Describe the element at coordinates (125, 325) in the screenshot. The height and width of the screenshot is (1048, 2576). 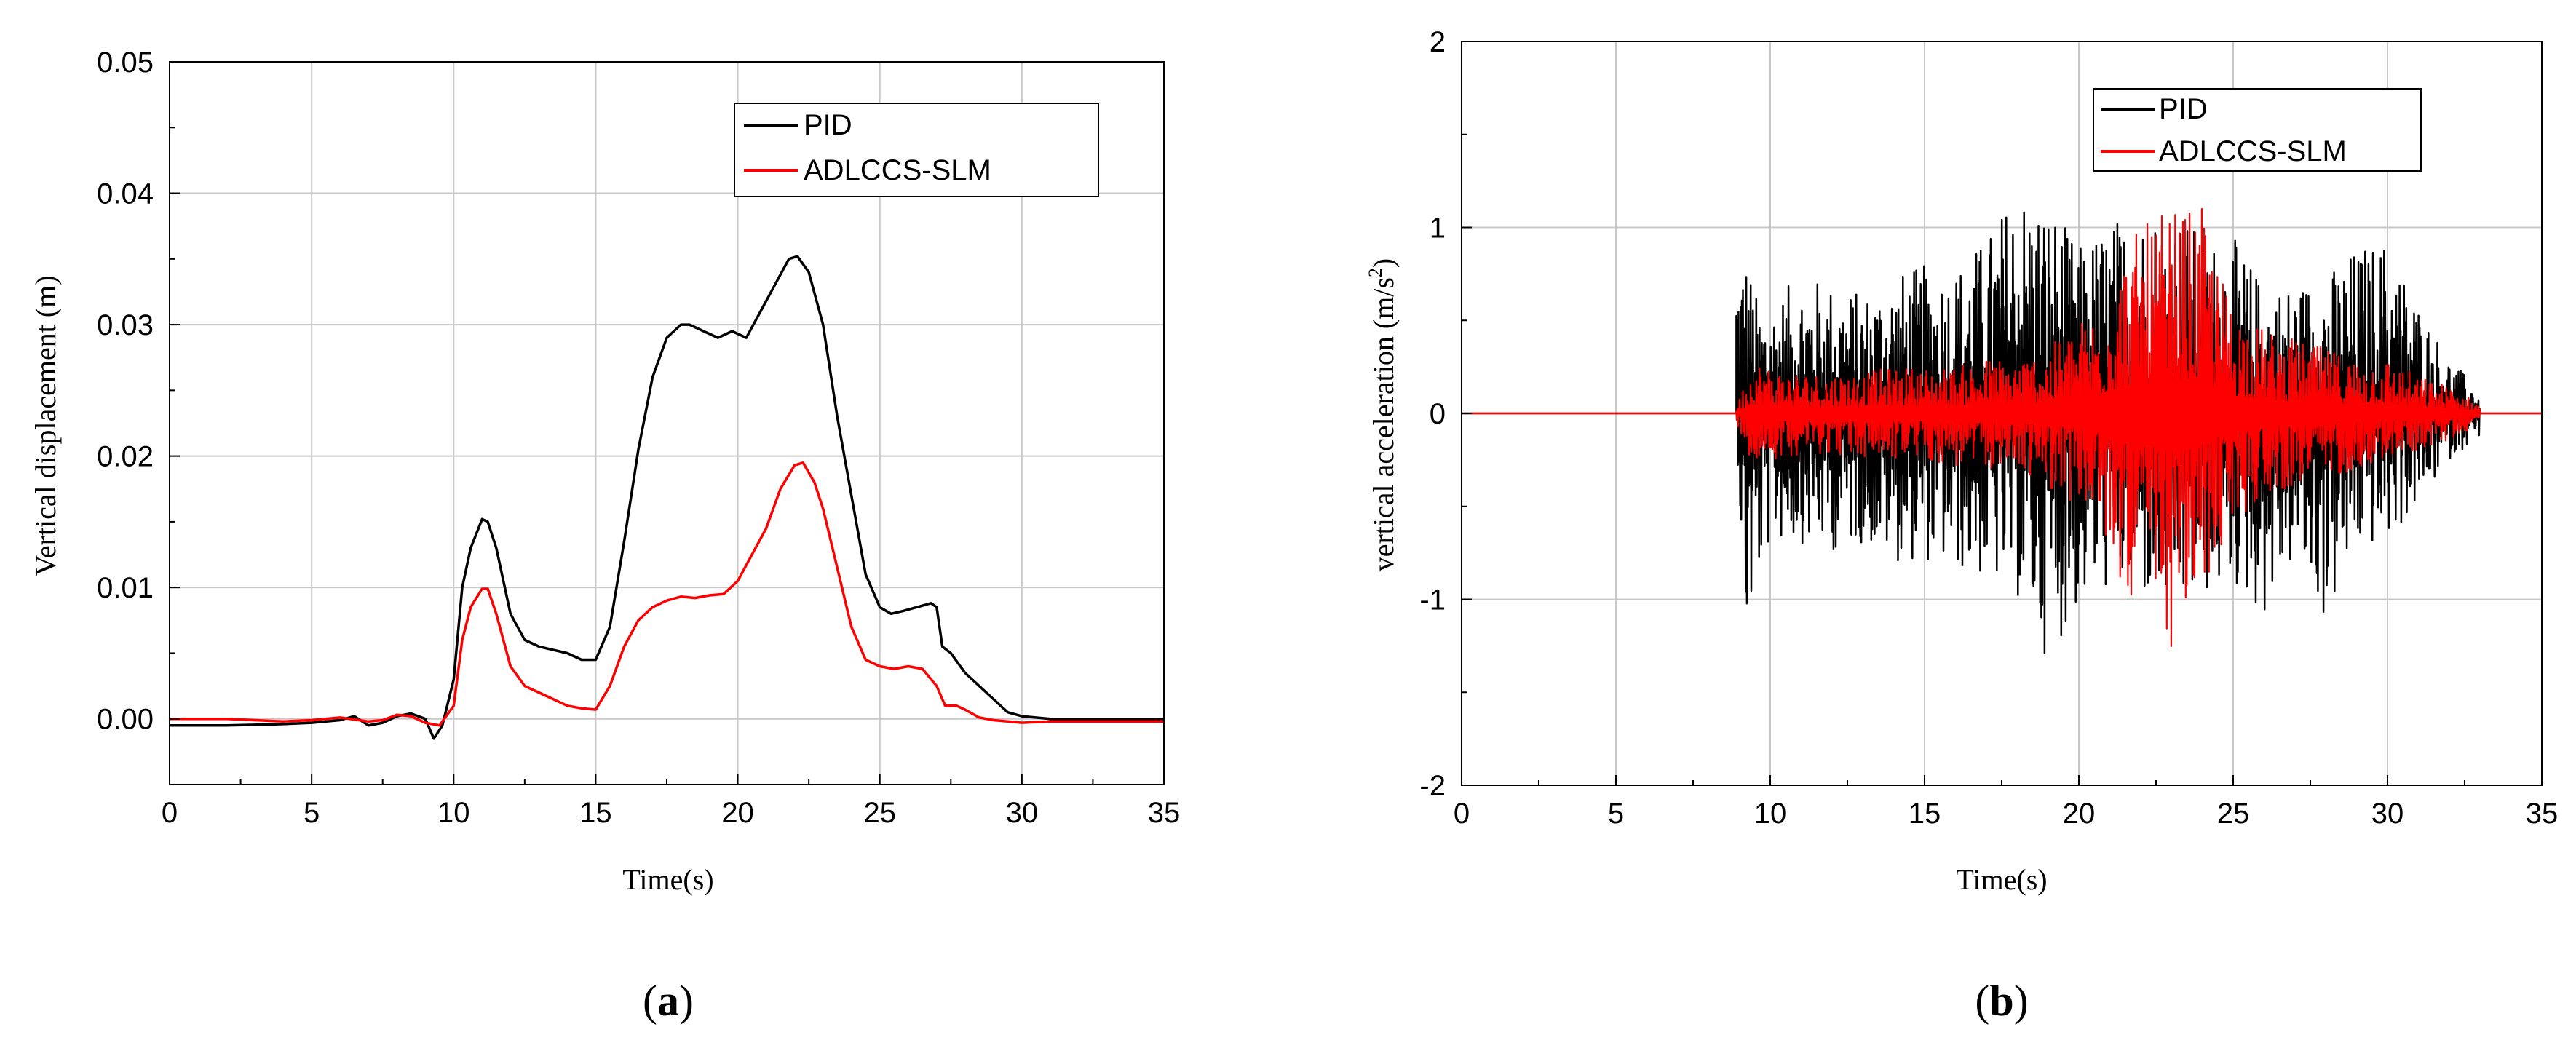
I see `chart-a-y-tick-label: 0.03` at that location.